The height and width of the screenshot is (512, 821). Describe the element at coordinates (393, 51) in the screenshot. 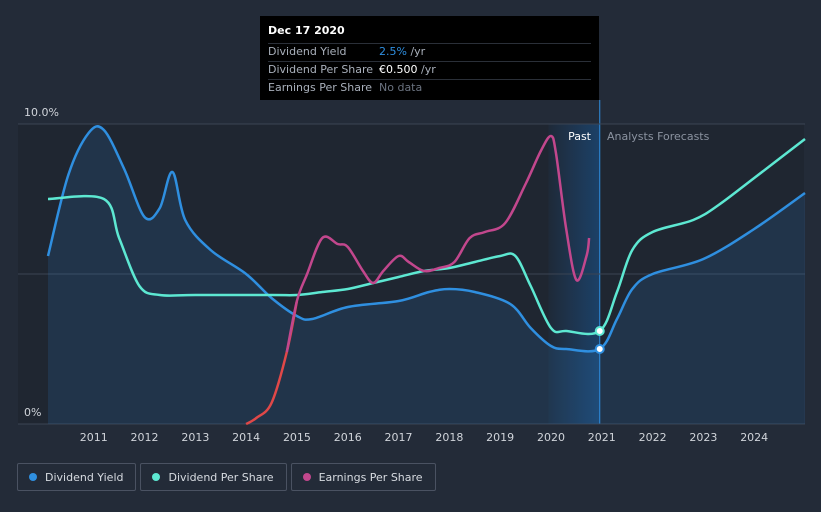

I see `tooltip-value-number: 2.5%` at that location.